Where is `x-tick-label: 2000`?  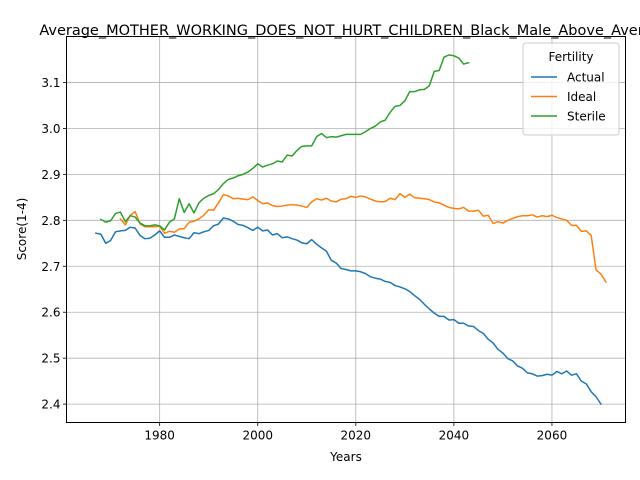
x-tick-label: 2000 is located at coordinates (257, 436).